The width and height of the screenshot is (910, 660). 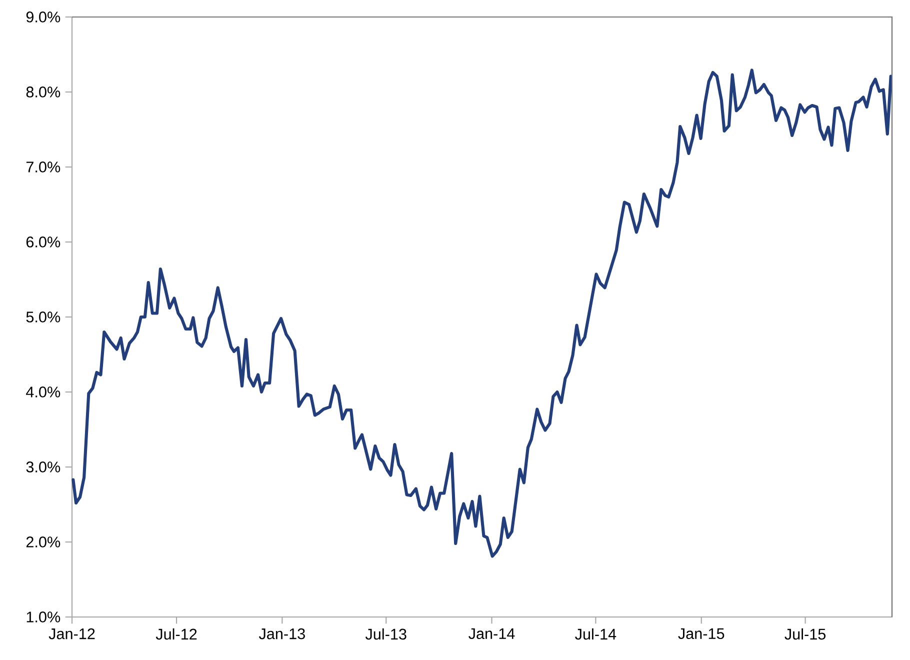 What do you see at coordinates (43, 392) in the screenshot?
I see `y-tick-label: 4.0%` at bounding box center [43, 392].